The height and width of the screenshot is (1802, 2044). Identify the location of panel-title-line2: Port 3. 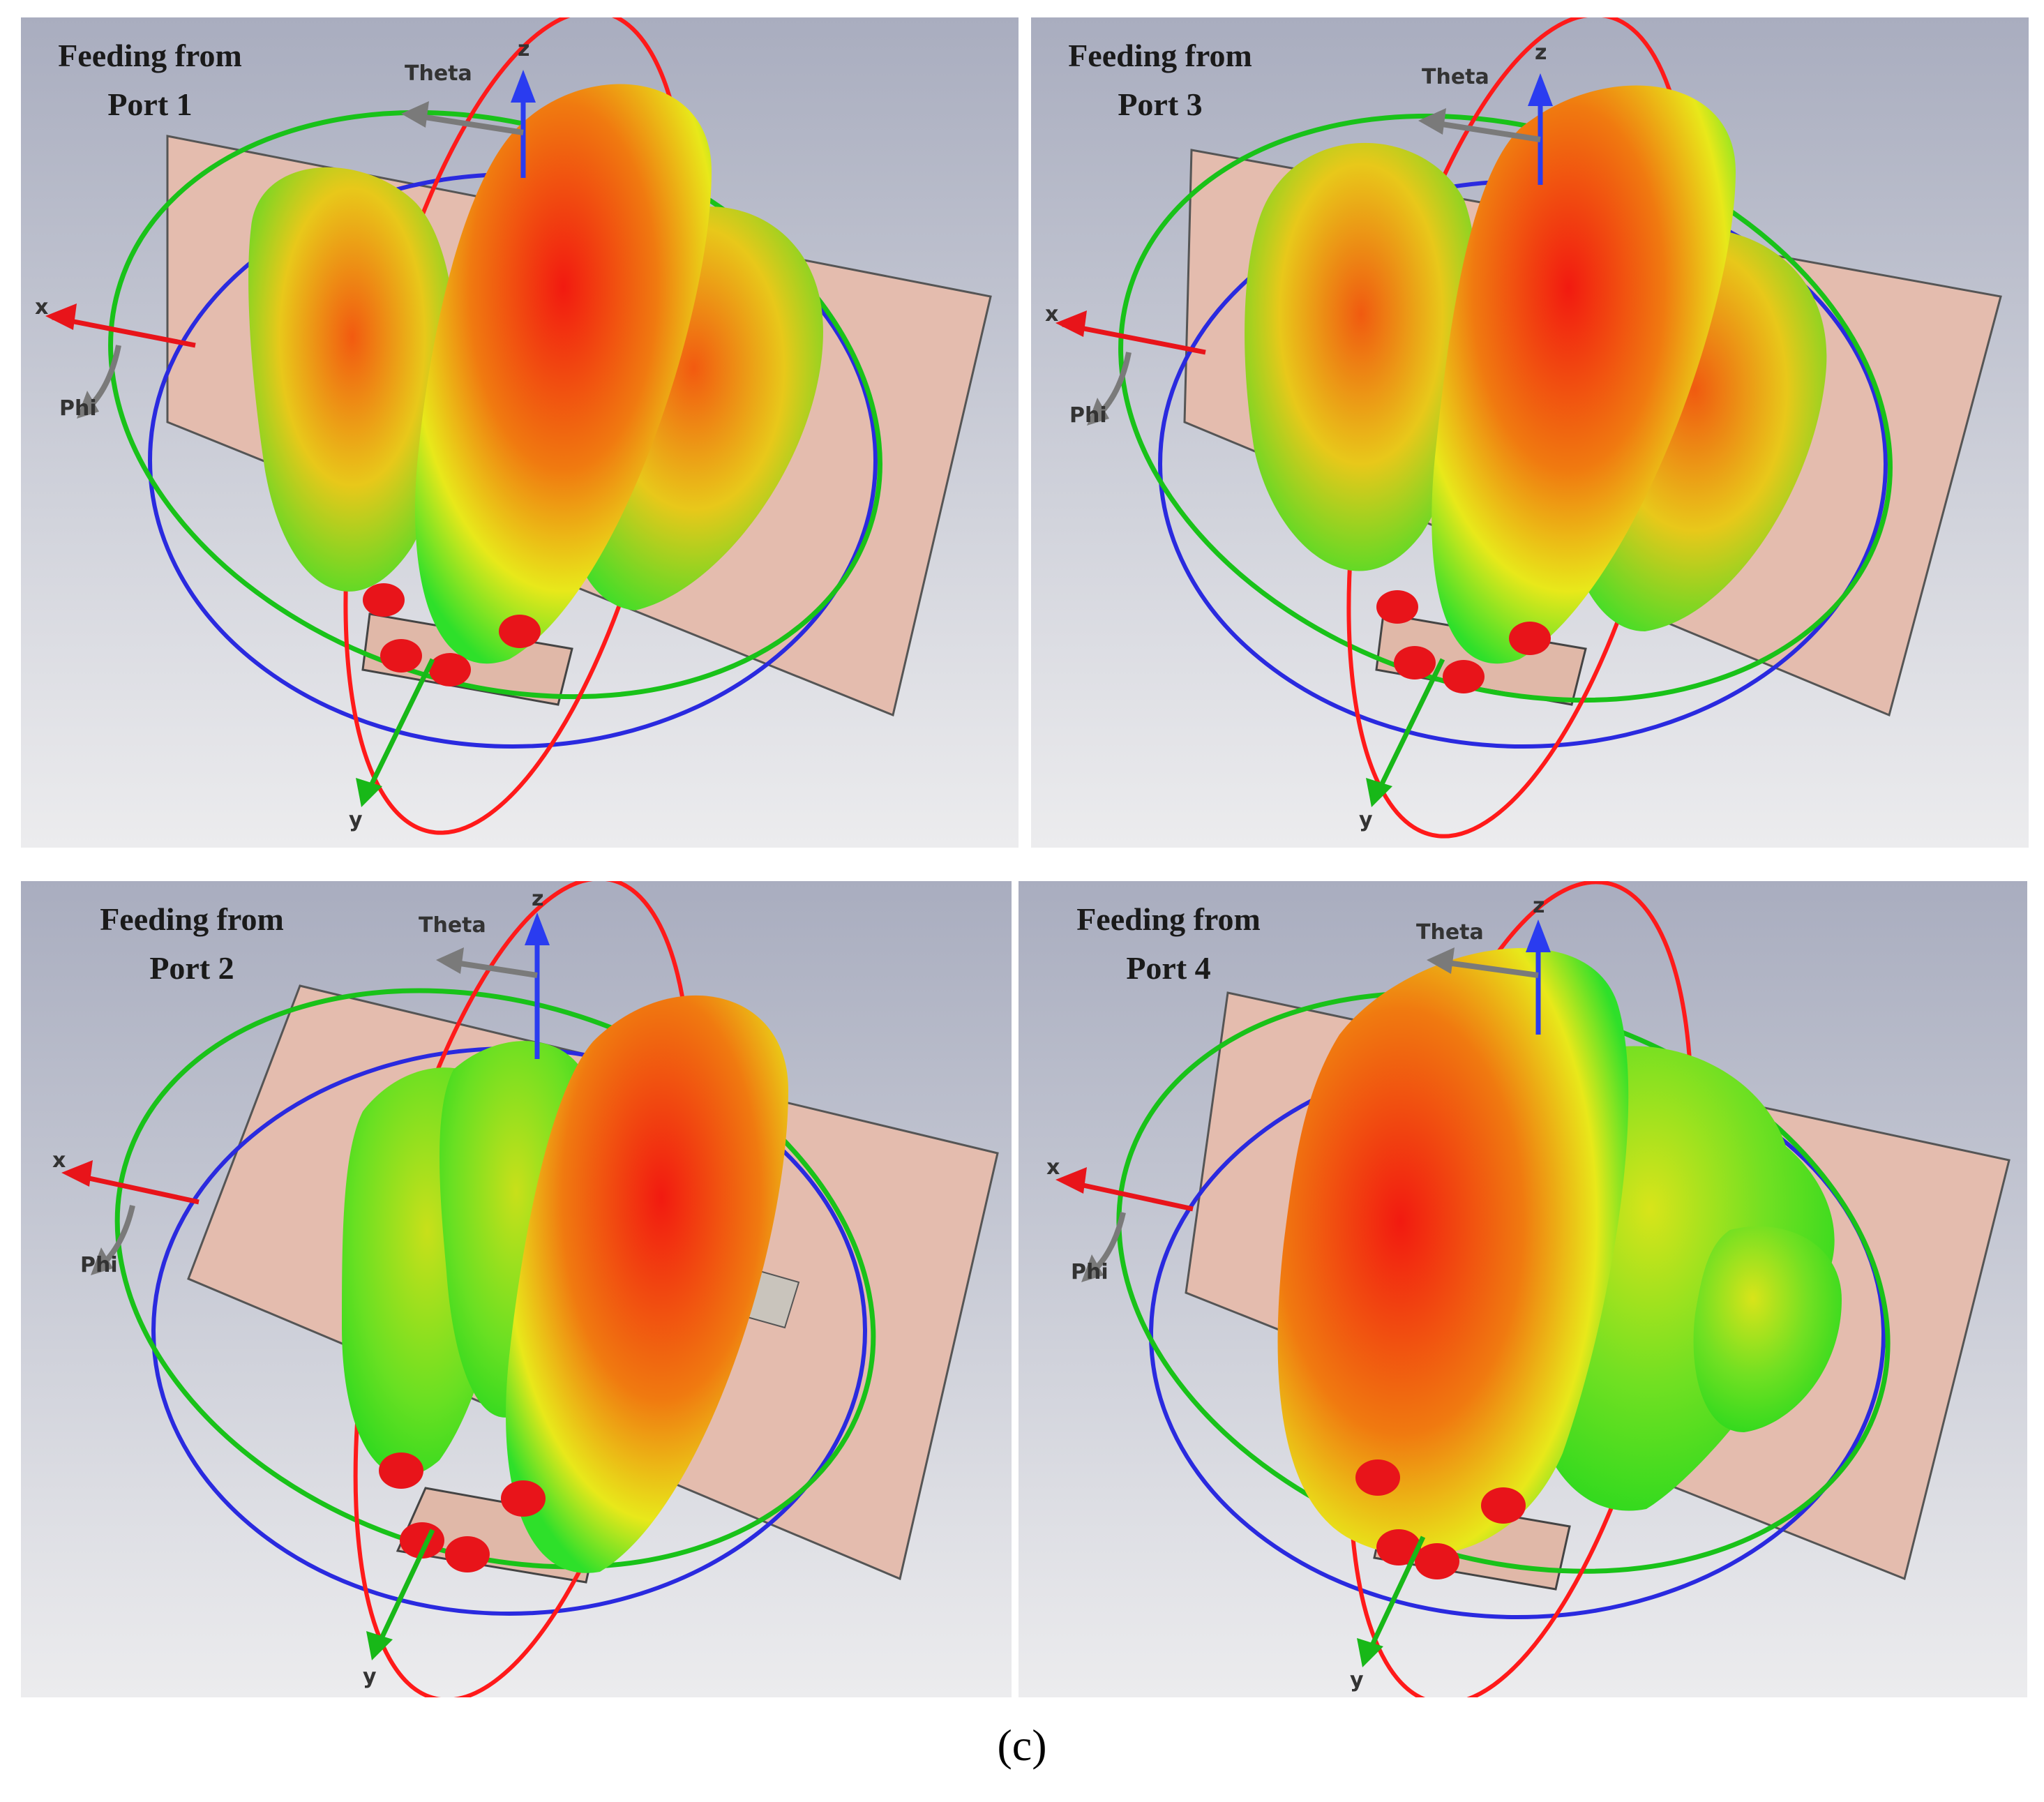
(1160, 104).